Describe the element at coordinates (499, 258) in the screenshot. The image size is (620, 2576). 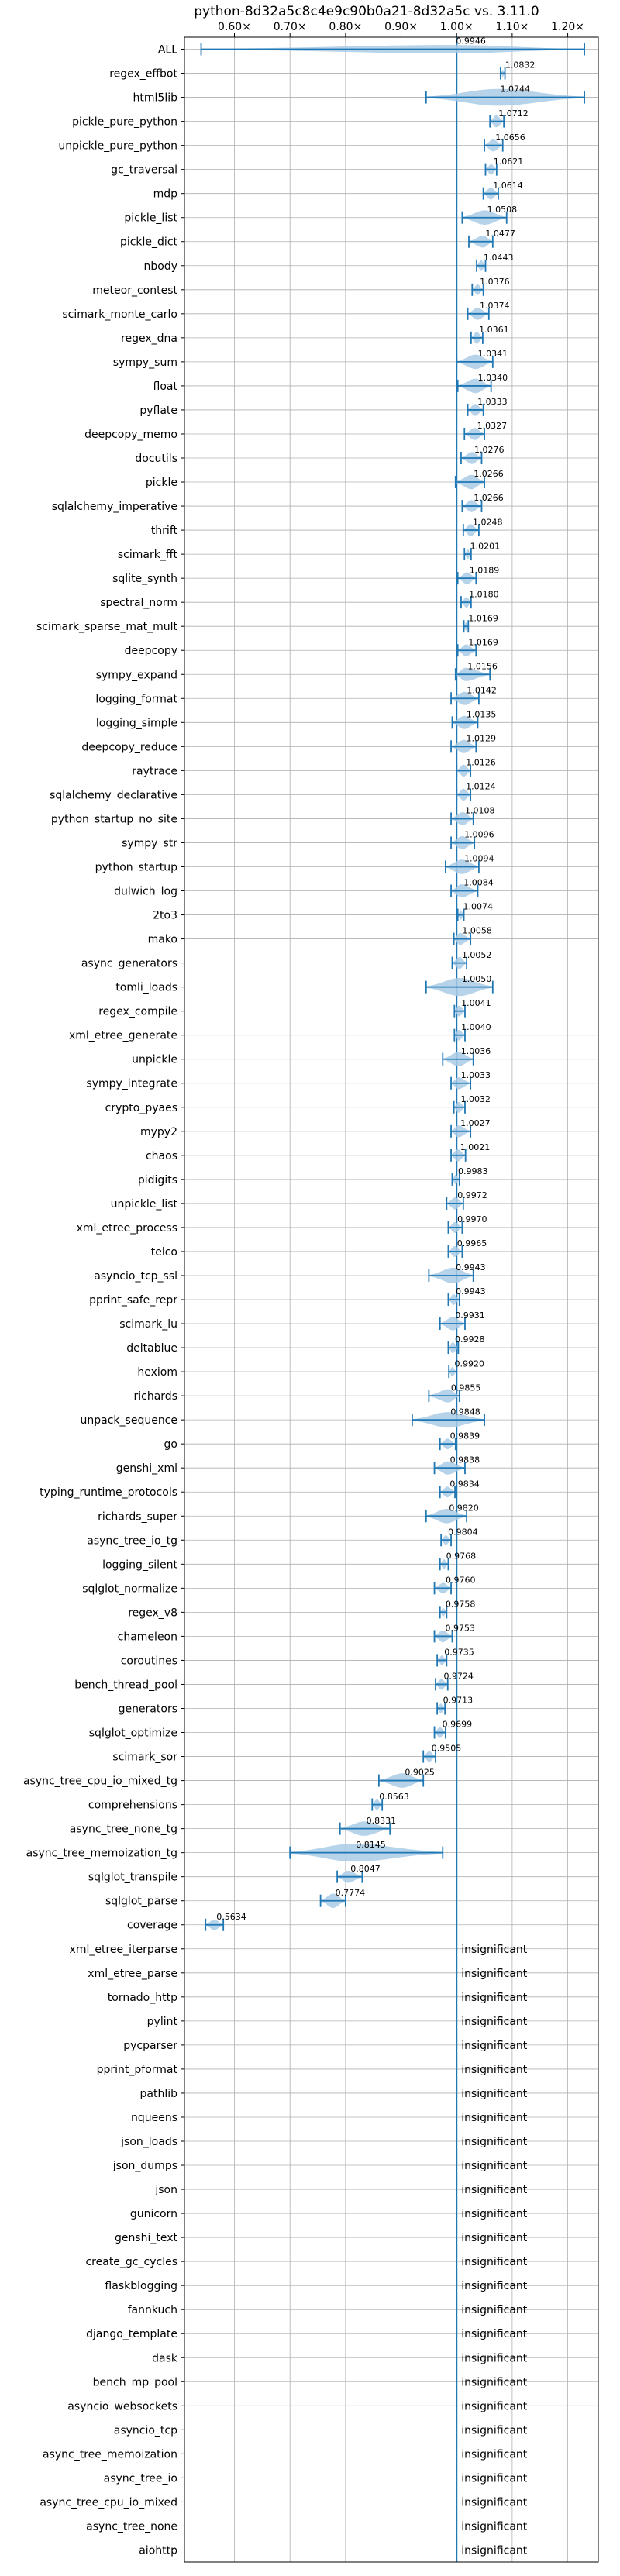
I see `violin-value-label: 1.0443` at that location.